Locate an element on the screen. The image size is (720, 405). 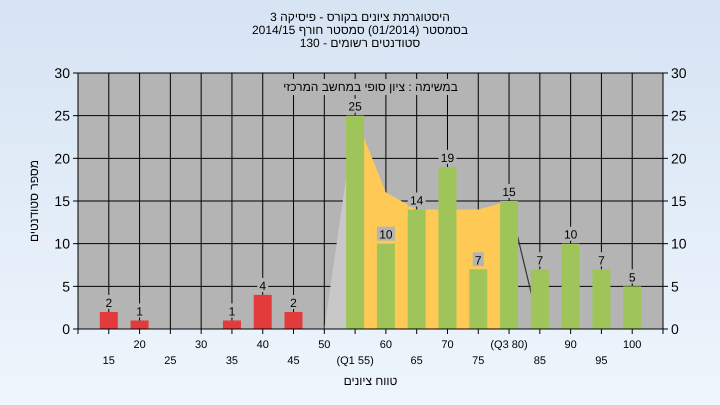
x-tick-label: 95 is located at coordinates (601, 361).